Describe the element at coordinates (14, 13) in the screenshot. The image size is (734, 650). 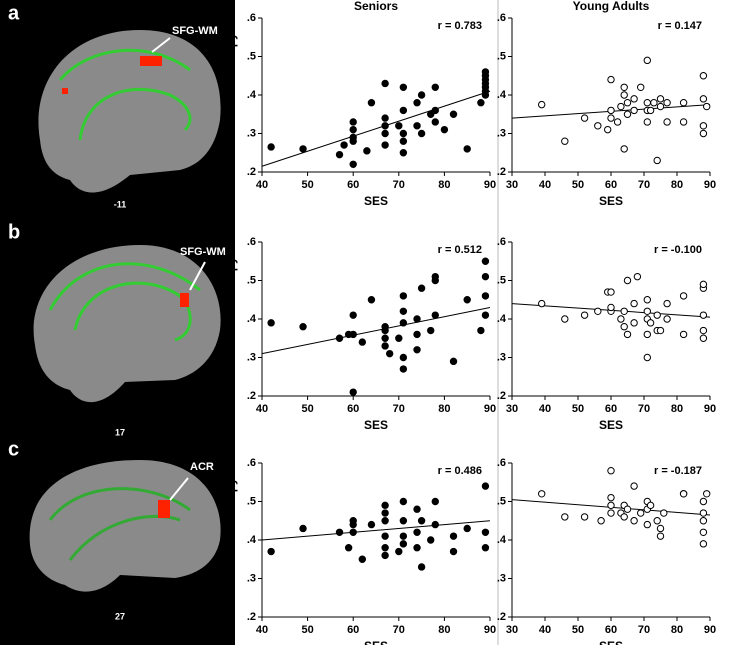
I see `panel-letter: a` at that location.